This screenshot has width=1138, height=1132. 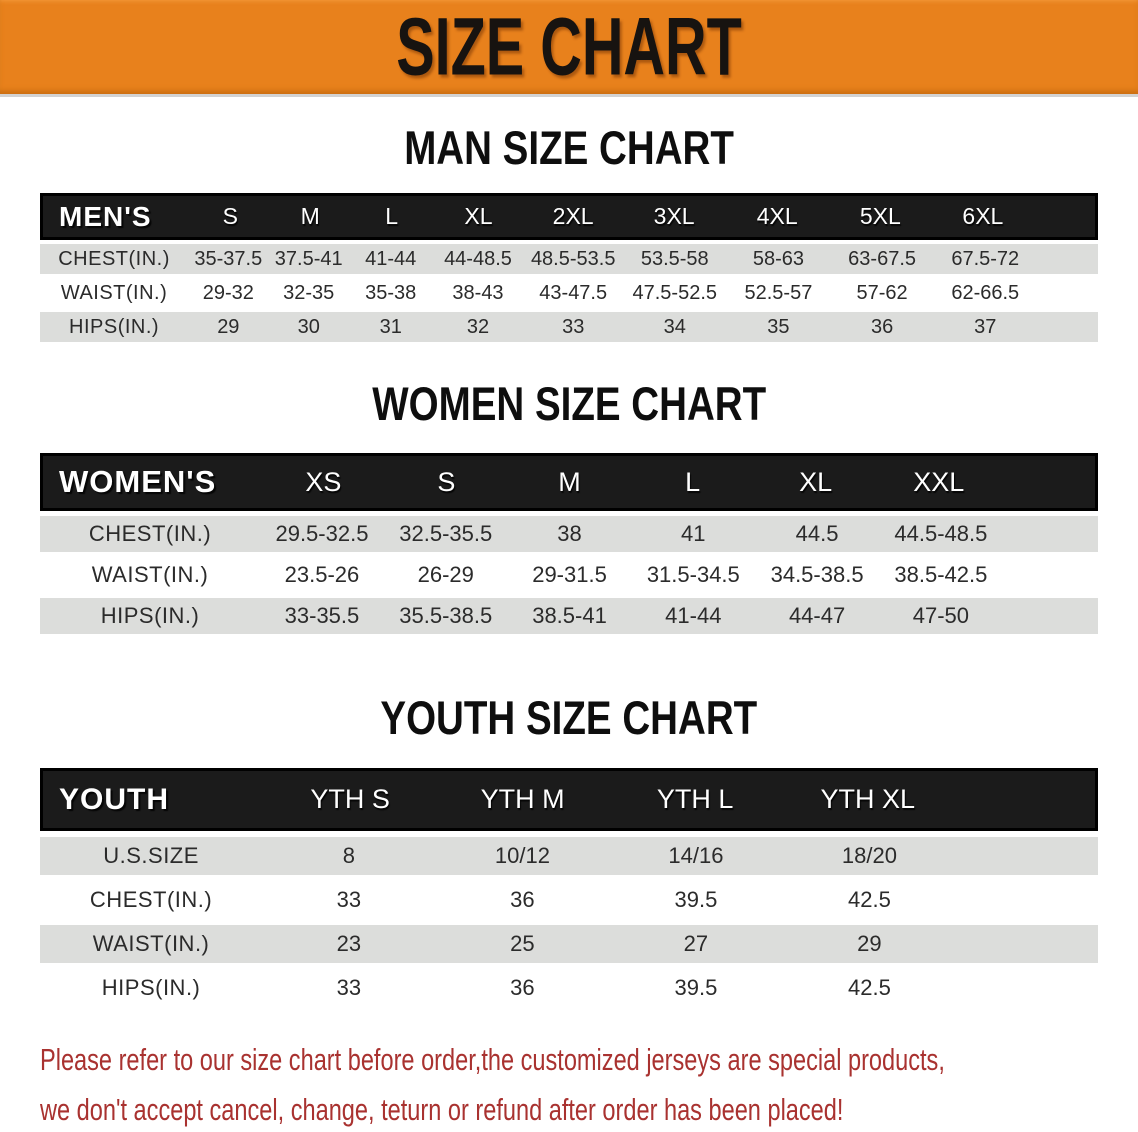 I want to click on size-value: 29-32, so click(x=228, y=292).